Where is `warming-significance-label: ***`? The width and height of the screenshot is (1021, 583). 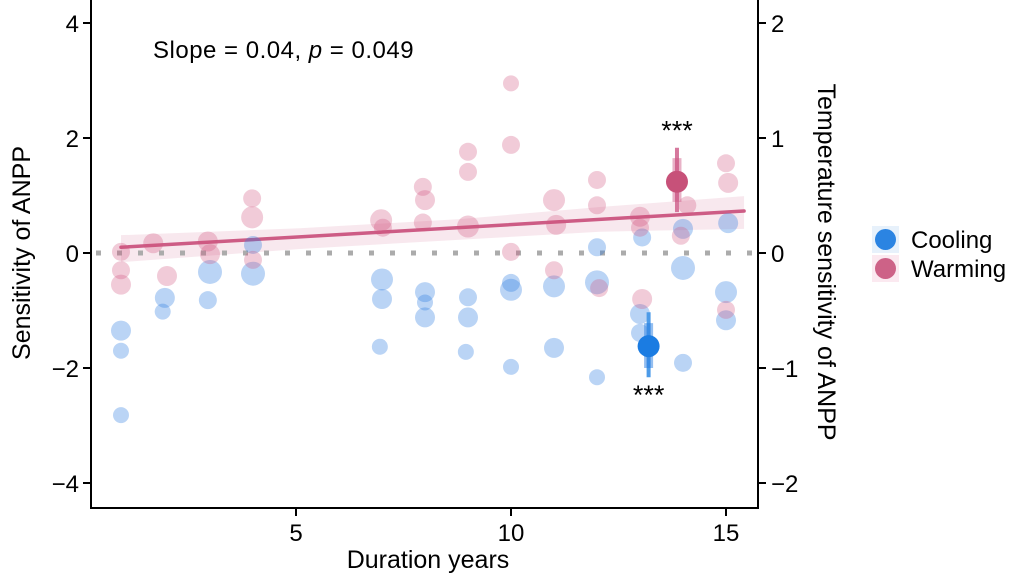
warming-significance-label: *** is located at coordinates (677, 131).